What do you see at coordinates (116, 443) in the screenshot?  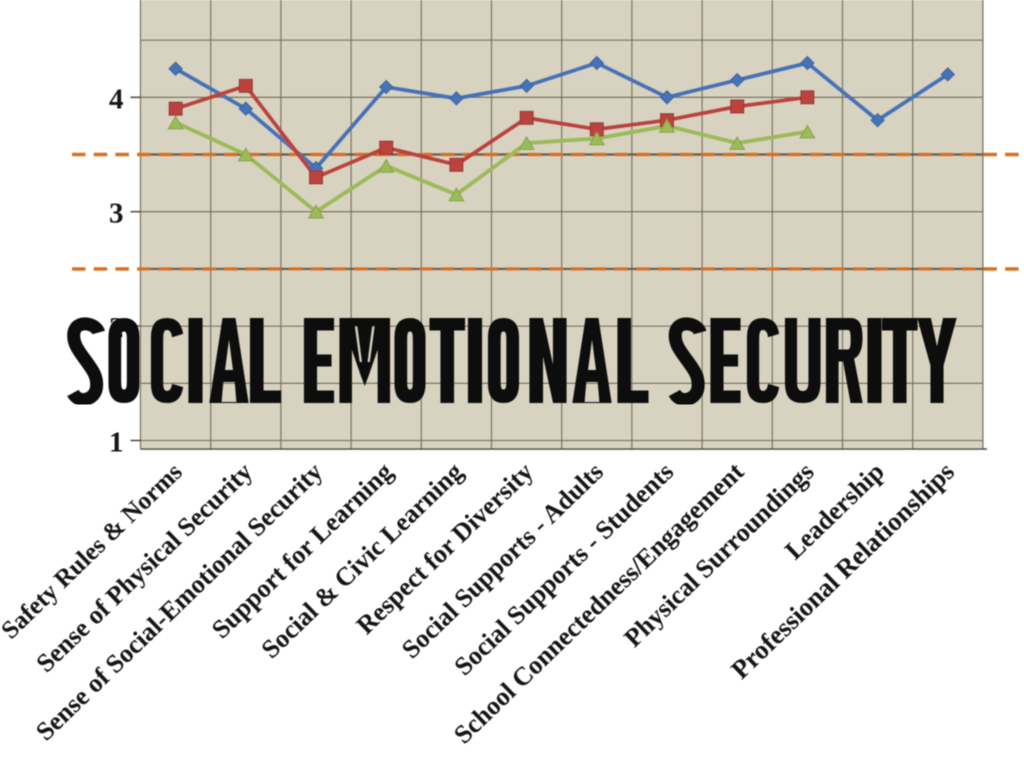 I see `svg-text: 1` at bounding box center [116, 443].